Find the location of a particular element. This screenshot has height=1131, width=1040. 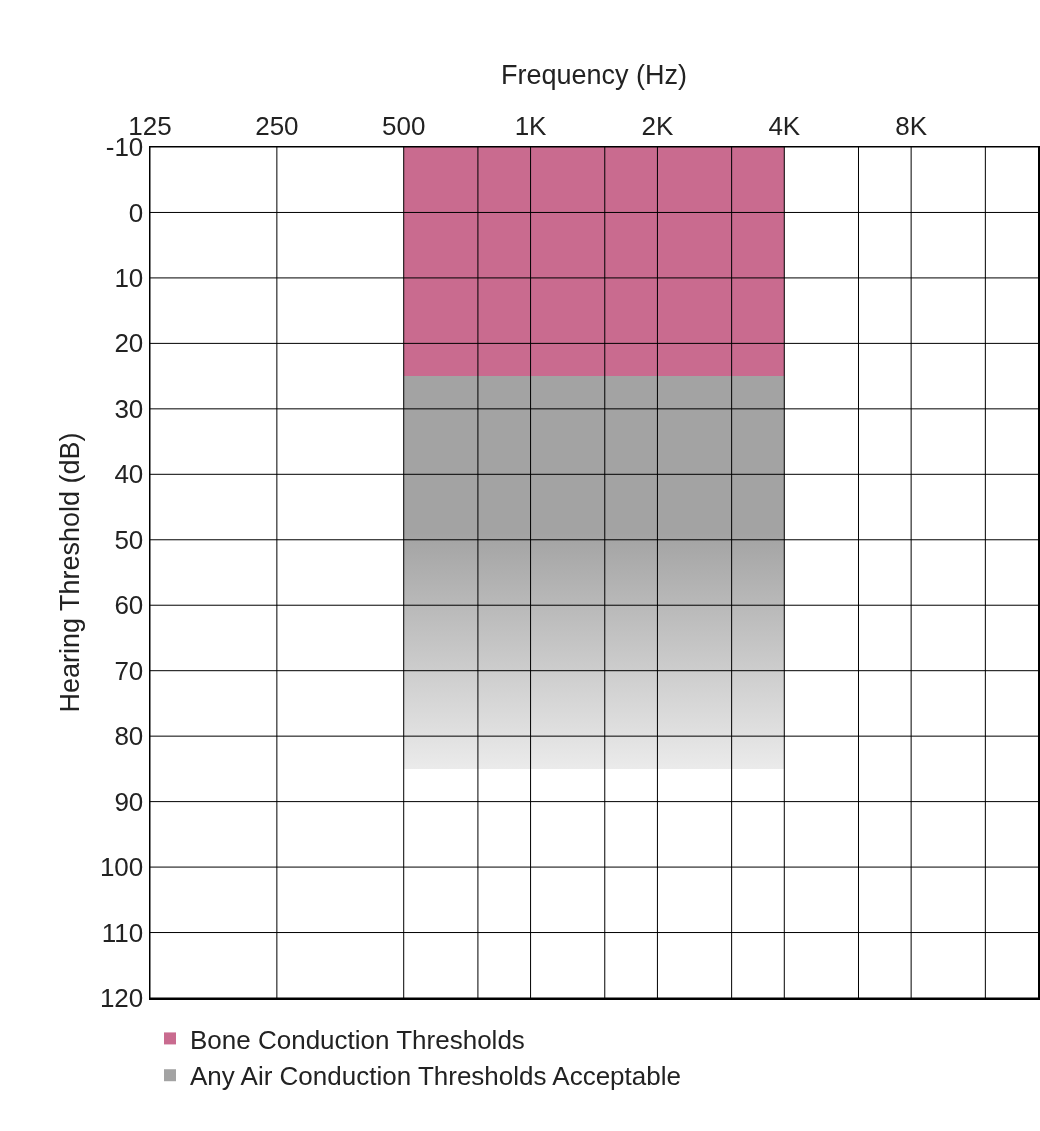

legend-label: Bone Conduction Thresholds is located at coordinates (357, 1039).